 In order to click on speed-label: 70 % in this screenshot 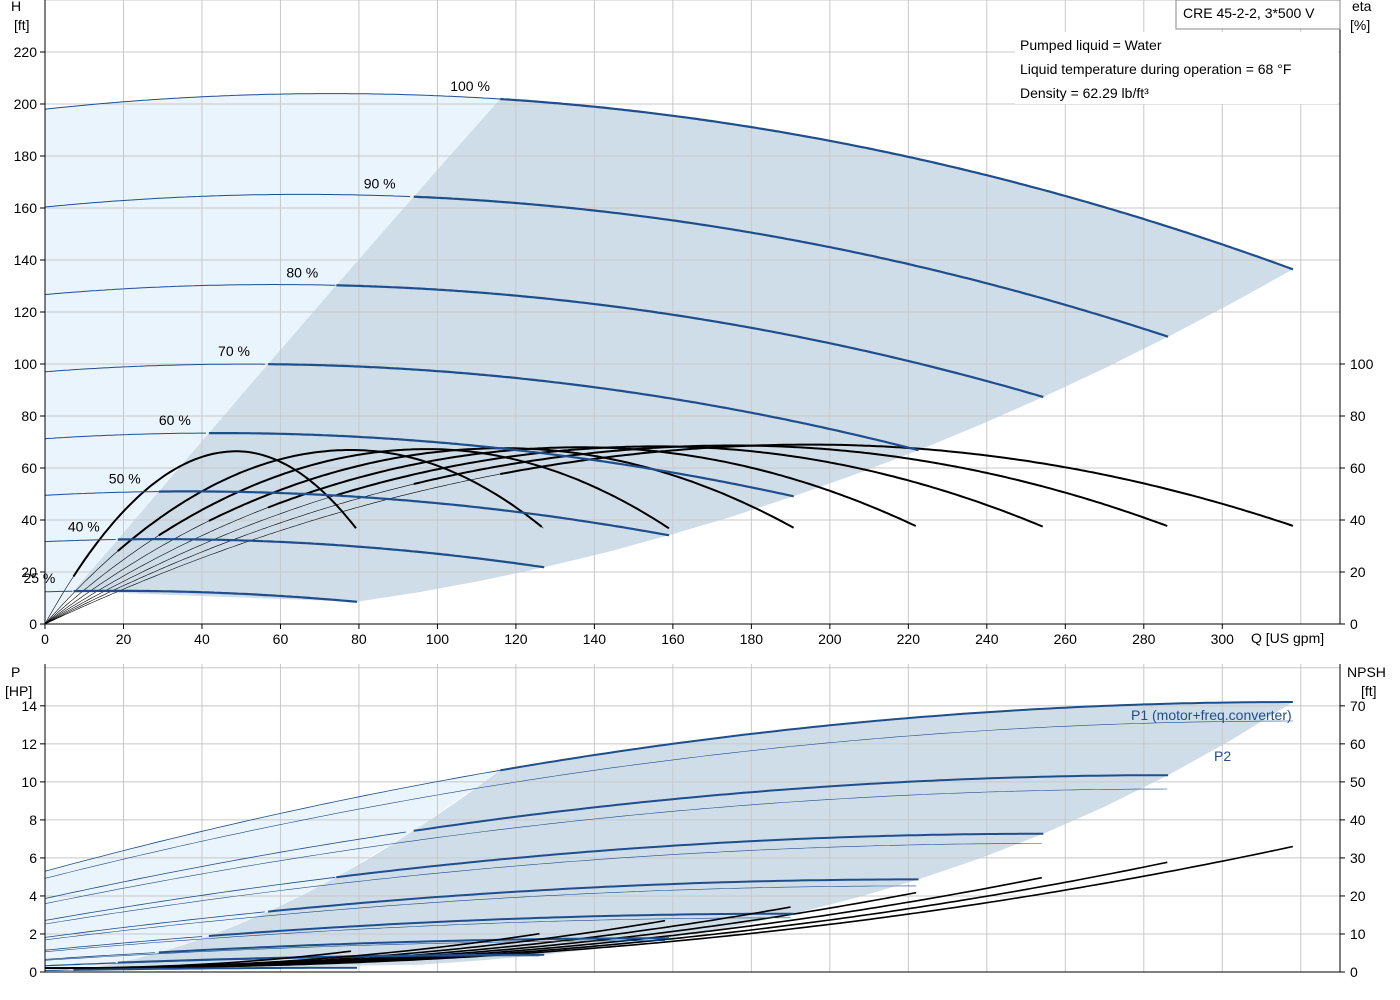, I will do `click(234, 351)`.